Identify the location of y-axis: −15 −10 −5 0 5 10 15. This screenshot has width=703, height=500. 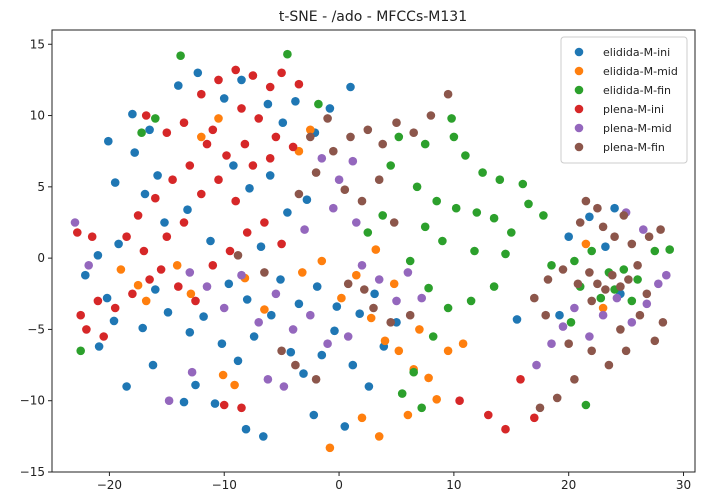
(36, 258).